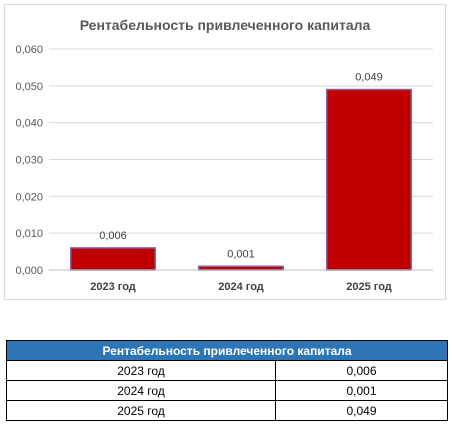 The width and height of the screenshot is (452, 425). Describe the element at coordinates (141, 390) in the screenshot. I see `table-cell-year: 2024 год` at that location.